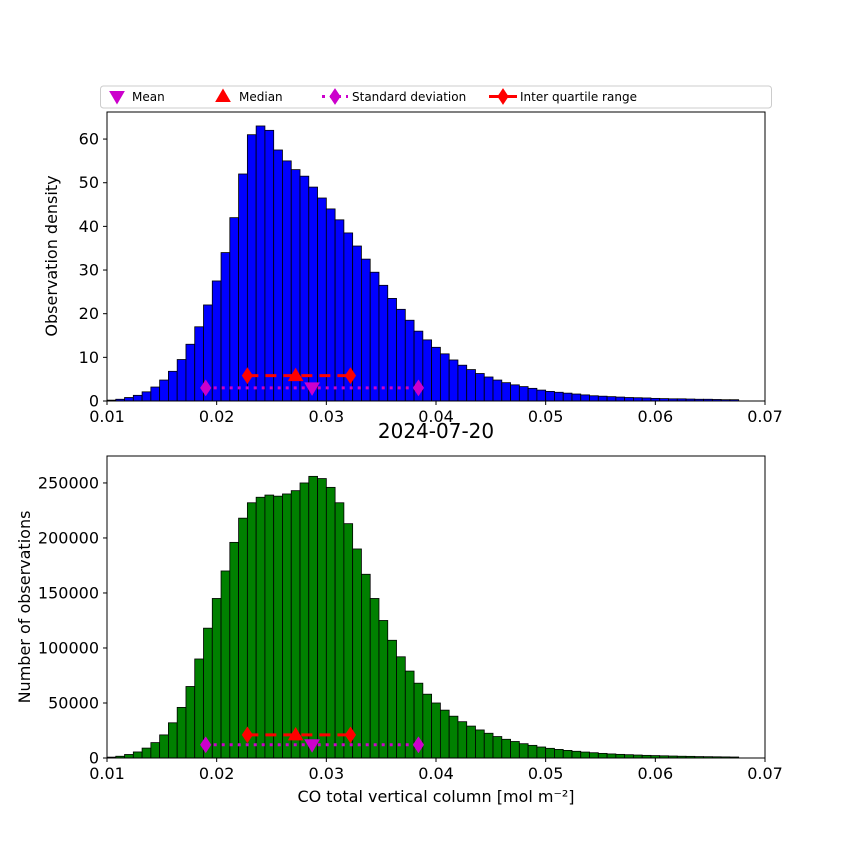 Image resolution: width=850 pixels, height=850 pixels. Describe the element at coordinates (312, 389) in the screenshot. I see `mean-marker` at that location.